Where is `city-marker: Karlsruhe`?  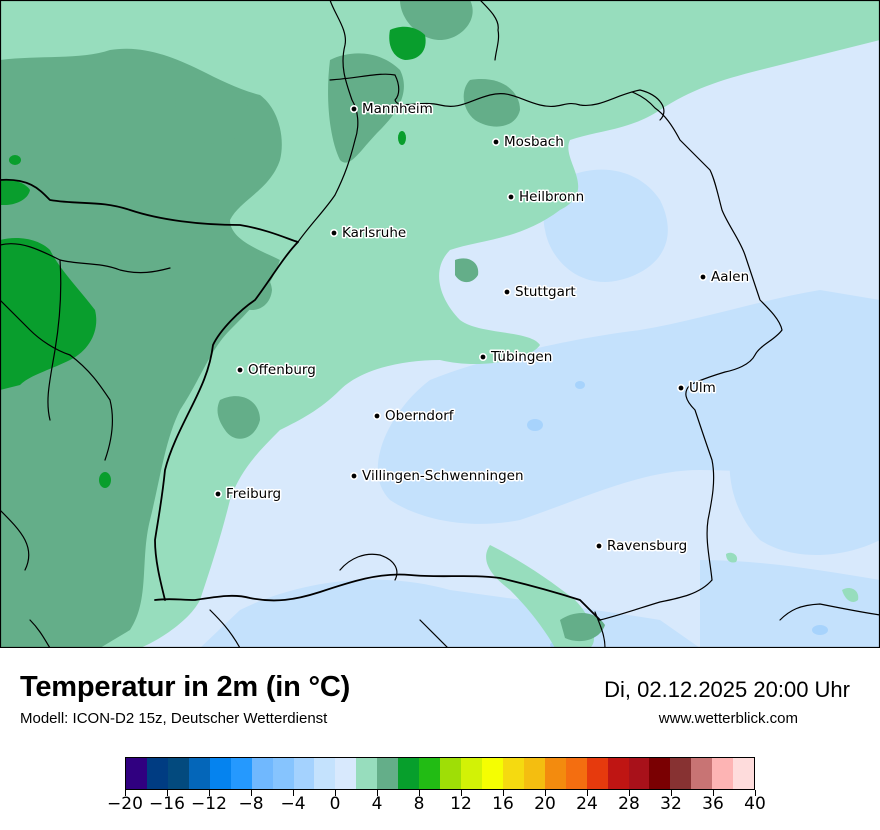
city-marker: Karlsruhe is located at coordinates (368, 233).